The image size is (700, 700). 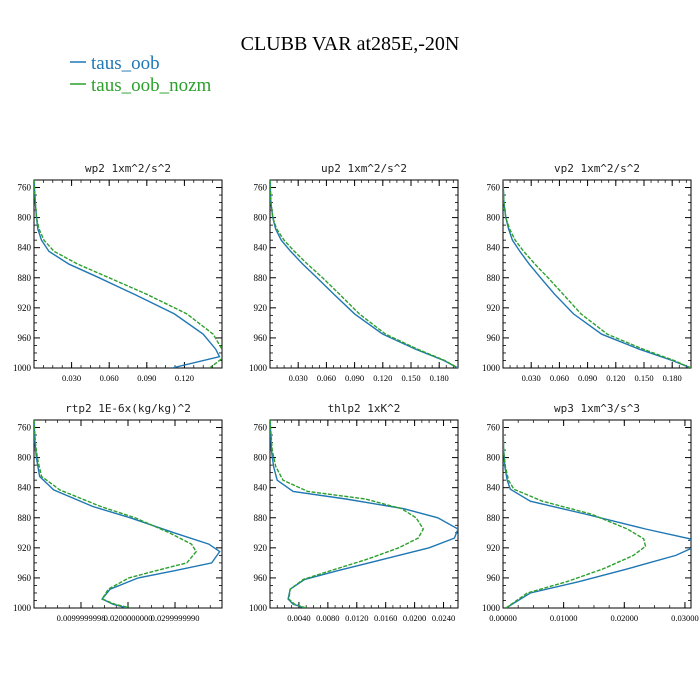 What do you see at coordinates (125, 63) in the screenshot?
I see `legend-label-taus-oob: taus_oob` at bounding box center [125, 63].